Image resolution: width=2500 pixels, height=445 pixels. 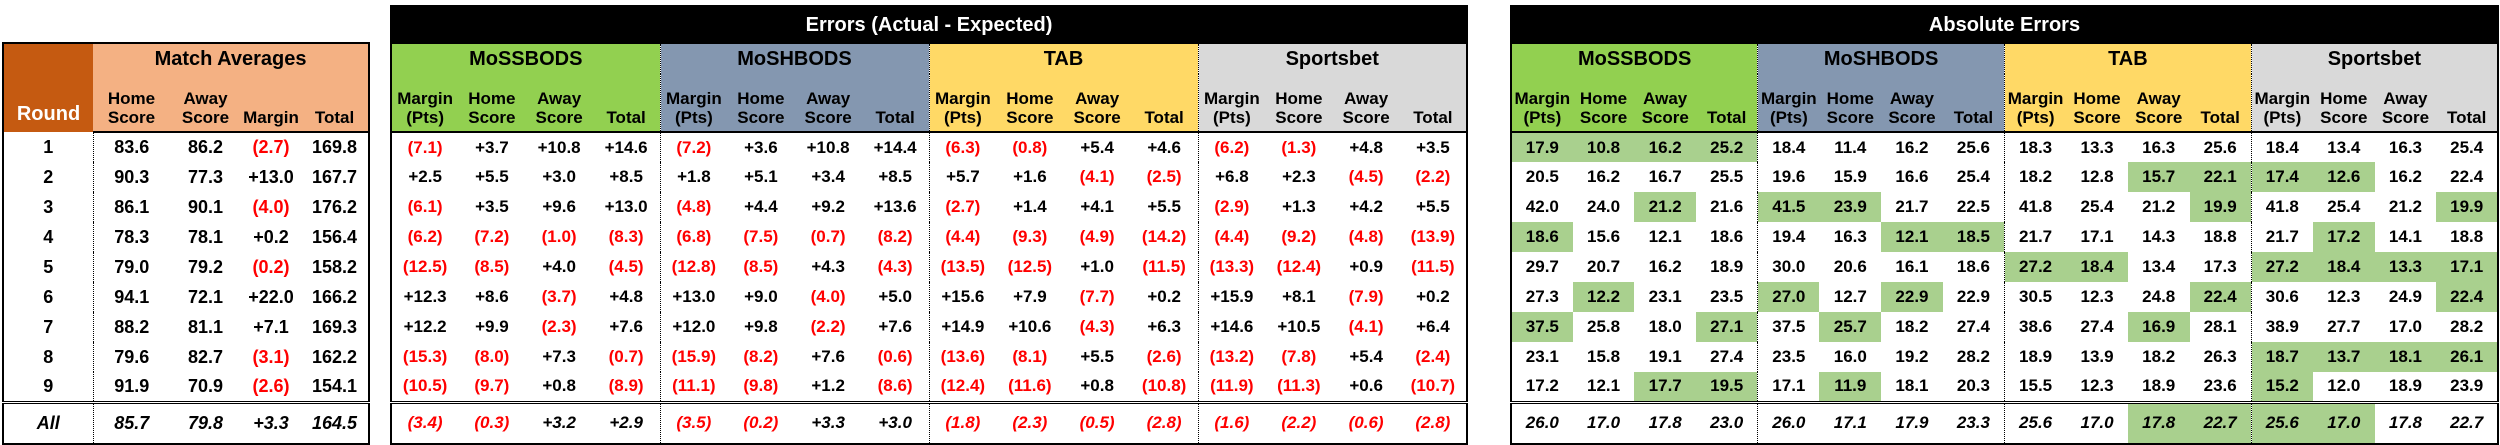 What do you see at coordinates (828, 236) in the screenshot?
I see `value-cell: (0.7)` at bounding box center [828, 236].